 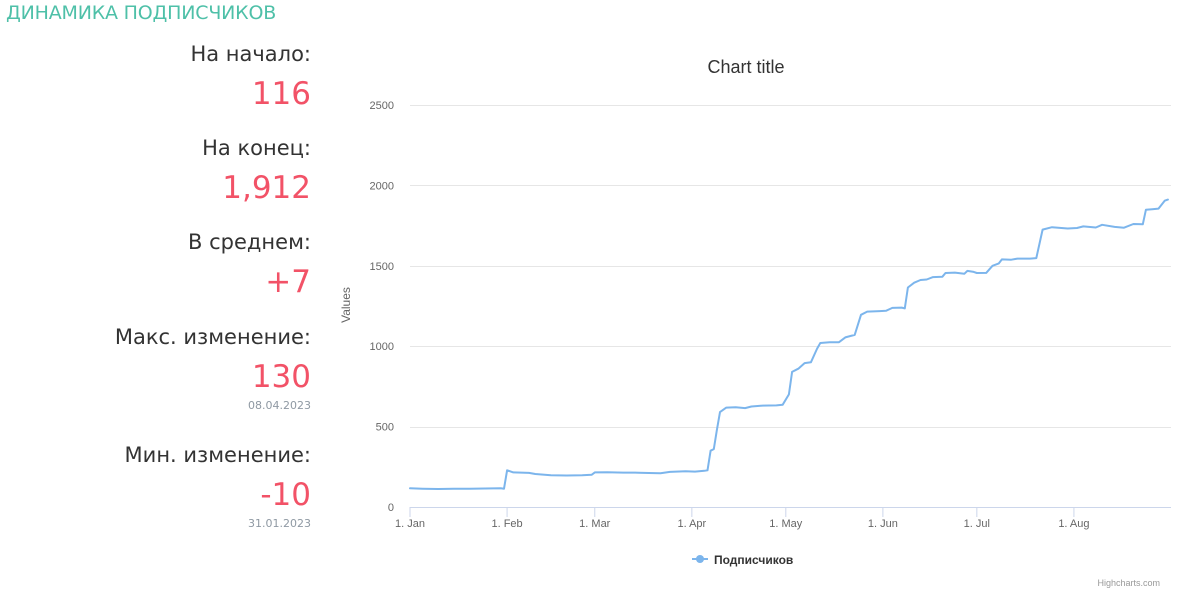 I want to click on x-tick-label: 1. May, so click(x=786, y=524).